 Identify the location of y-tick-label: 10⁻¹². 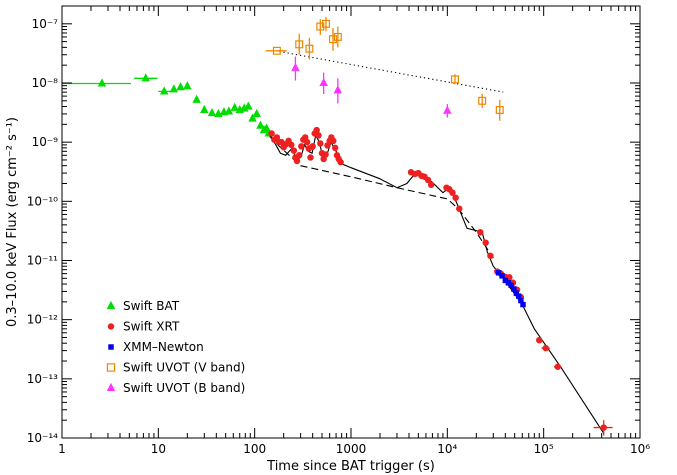
(42, 320).